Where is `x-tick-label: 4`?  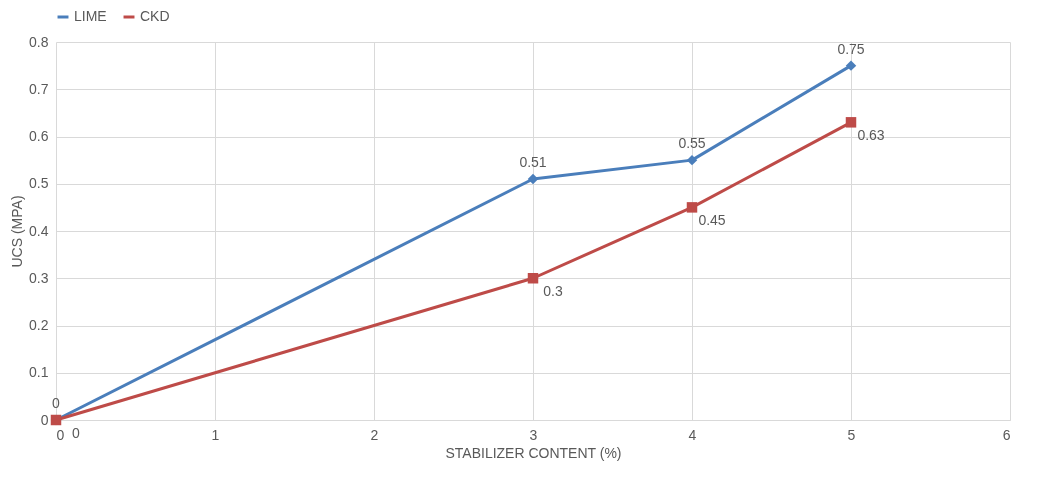 x-tick-label: 4 is located at coordinates (692, 434).